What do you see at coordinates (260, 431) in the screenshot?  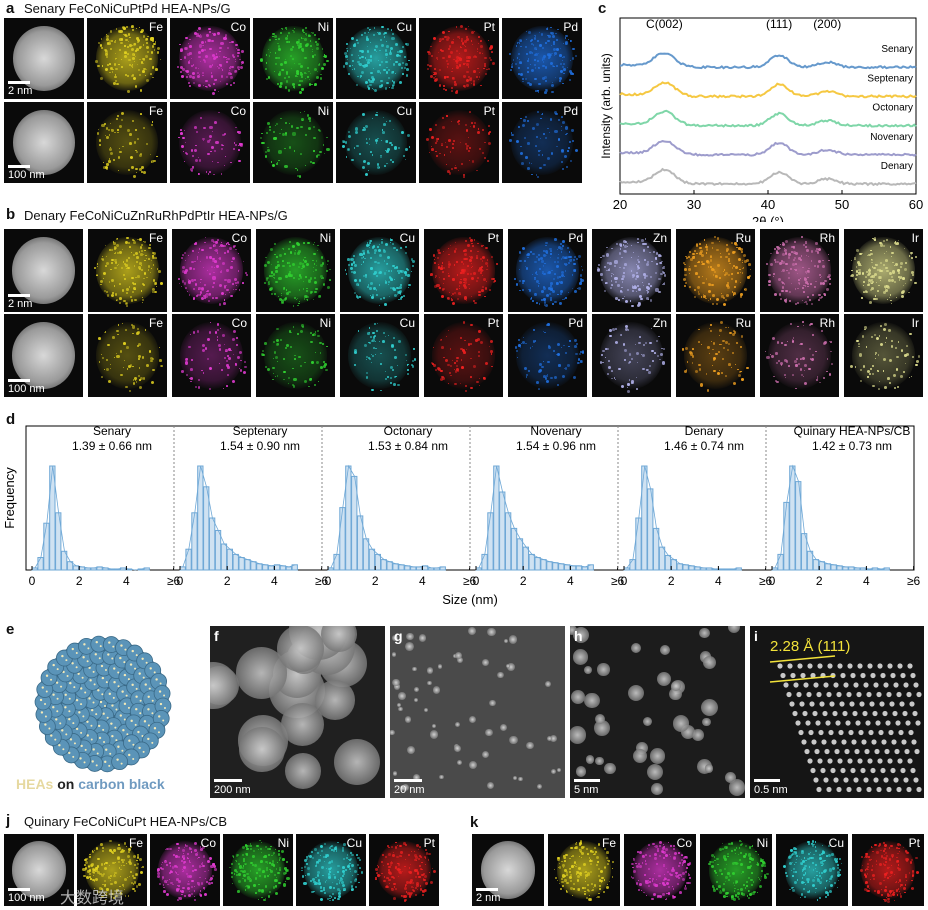 I see `subplot-title: Septenary` at bounding box center [260, 431].